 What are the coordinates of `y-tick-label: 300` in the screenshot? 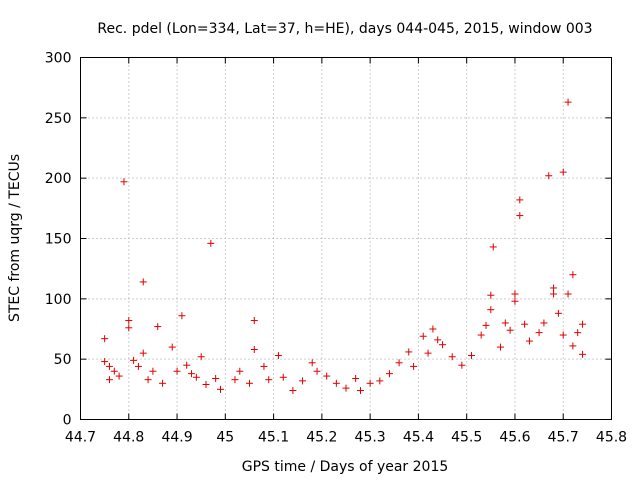 It's located at (58, 59).